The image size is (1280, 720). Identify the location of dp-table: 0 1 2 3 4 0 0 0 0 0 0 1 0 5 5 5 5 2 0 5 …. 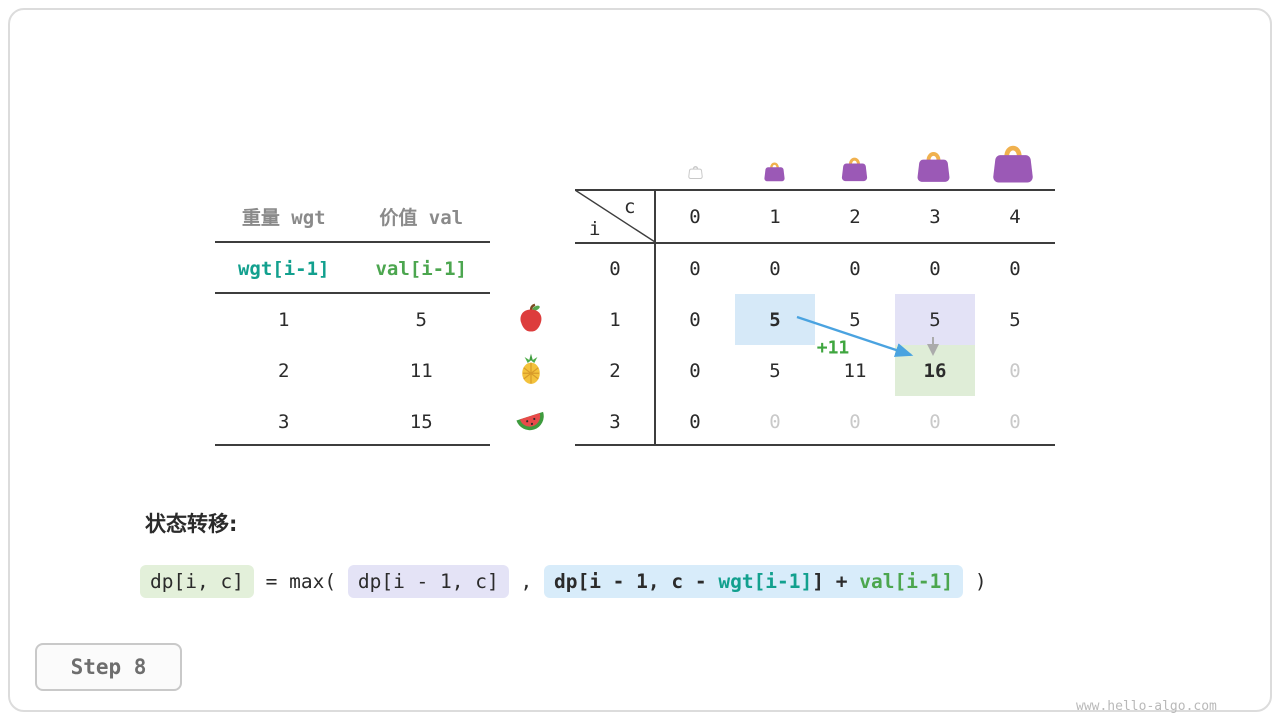
(815, 318).